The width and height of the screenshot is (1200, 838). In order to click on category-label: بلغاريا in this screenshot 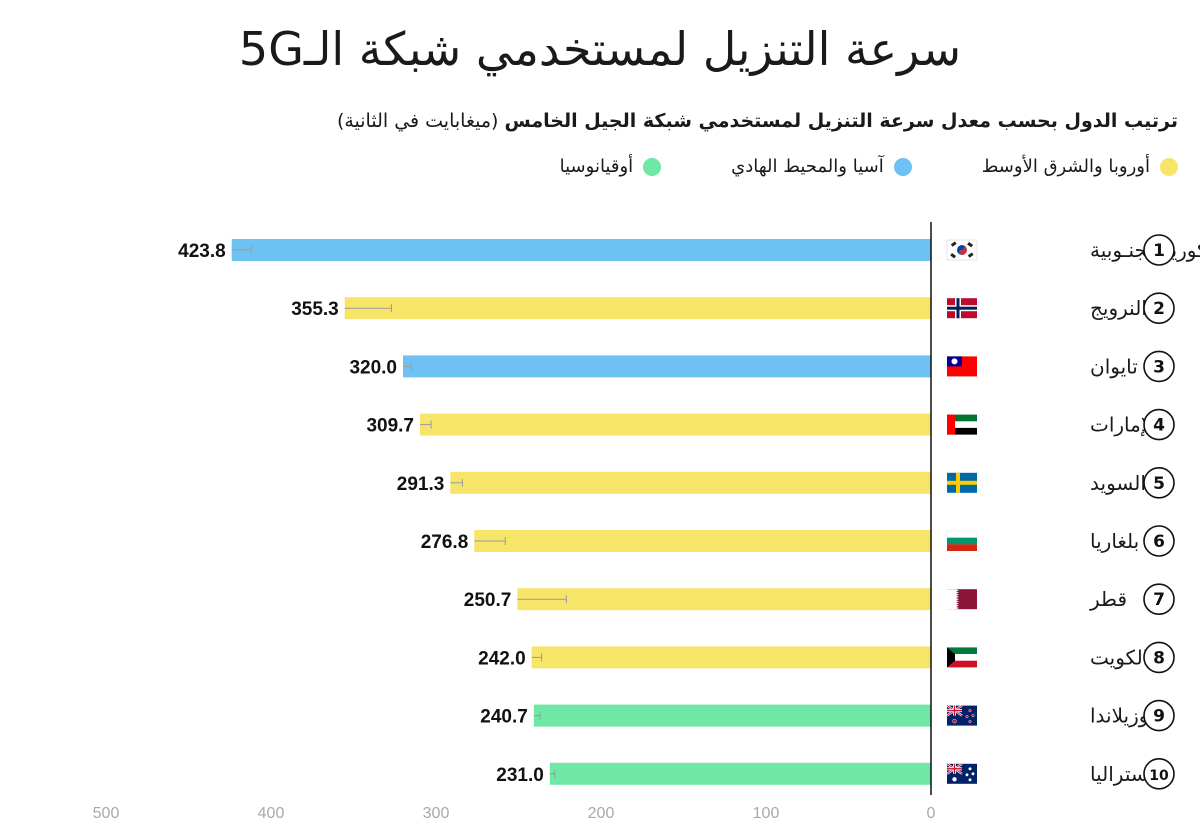, I will do `click(1114, 541)`.